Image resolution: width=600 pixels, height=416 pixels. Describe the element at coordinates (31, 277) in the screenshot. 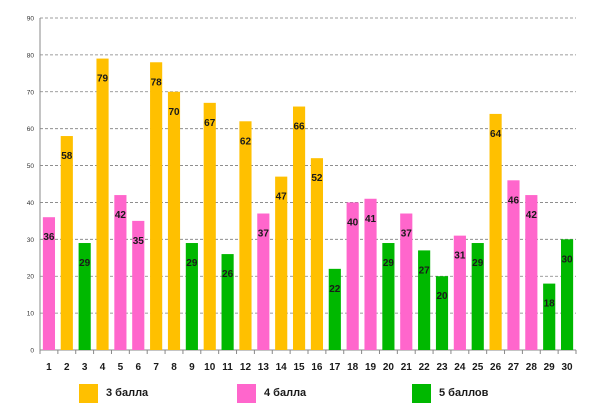

I see `y-tick-label: 20` at that location.